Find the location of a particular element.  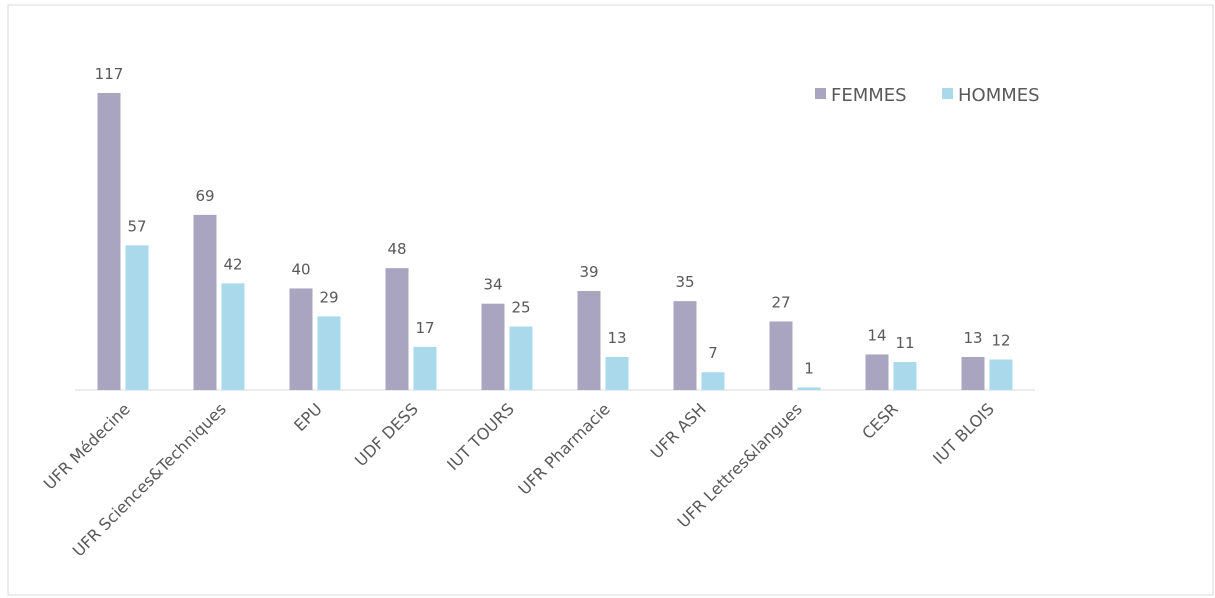

data-label: 48 is located at coordinates (396, 249).